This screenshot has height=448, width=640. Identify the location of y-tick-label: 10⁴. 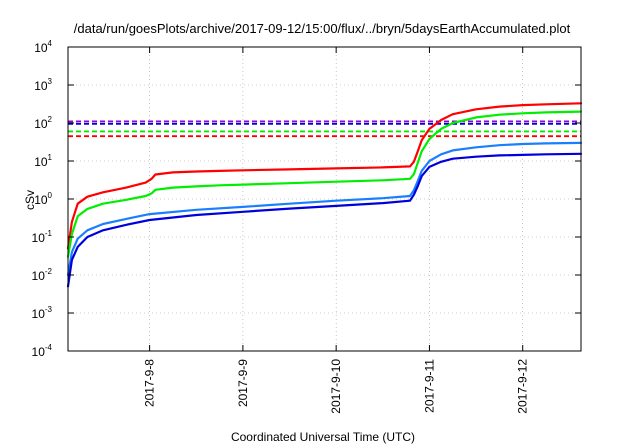
(43, 47).